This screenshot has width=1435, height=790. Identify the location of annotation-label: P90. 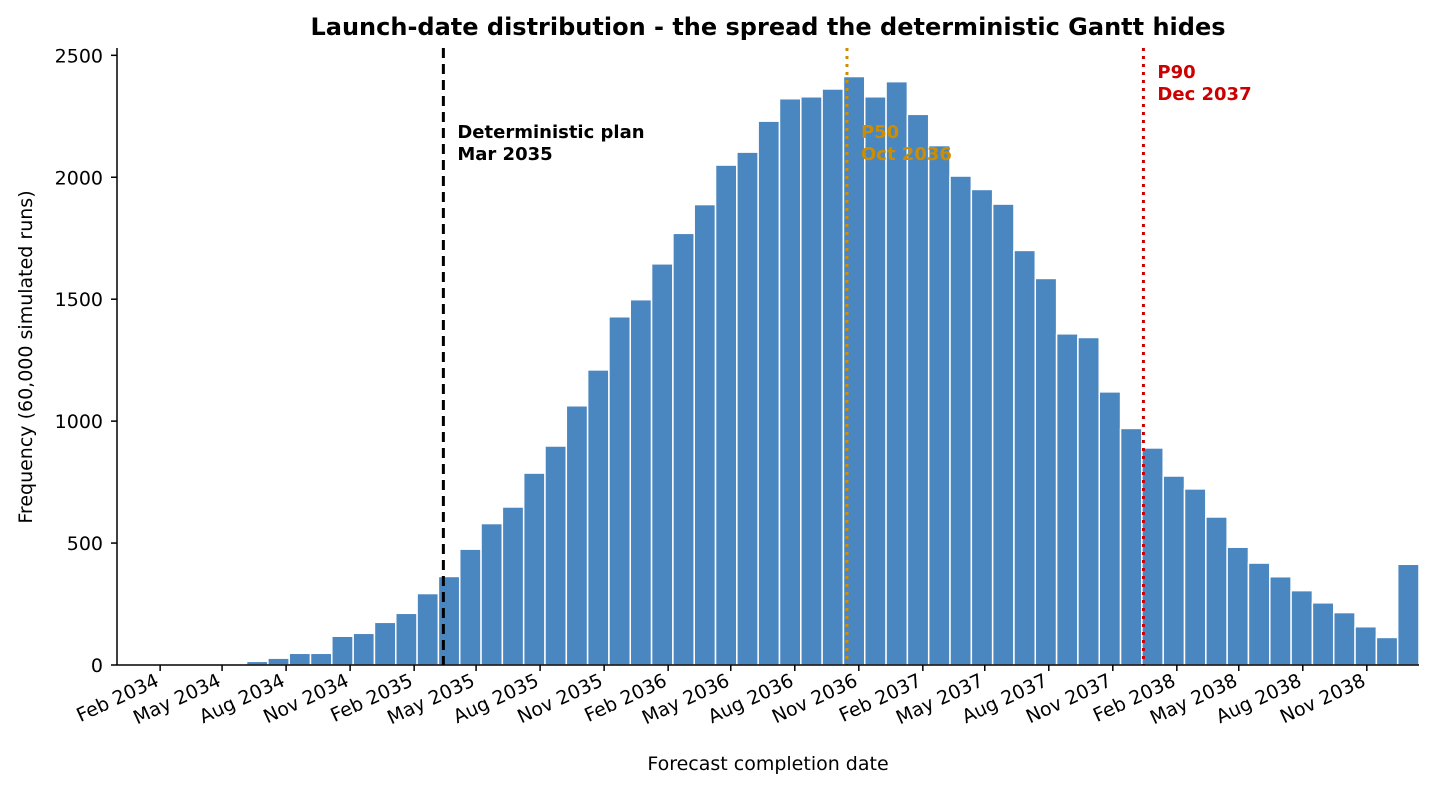
(1176, 72).